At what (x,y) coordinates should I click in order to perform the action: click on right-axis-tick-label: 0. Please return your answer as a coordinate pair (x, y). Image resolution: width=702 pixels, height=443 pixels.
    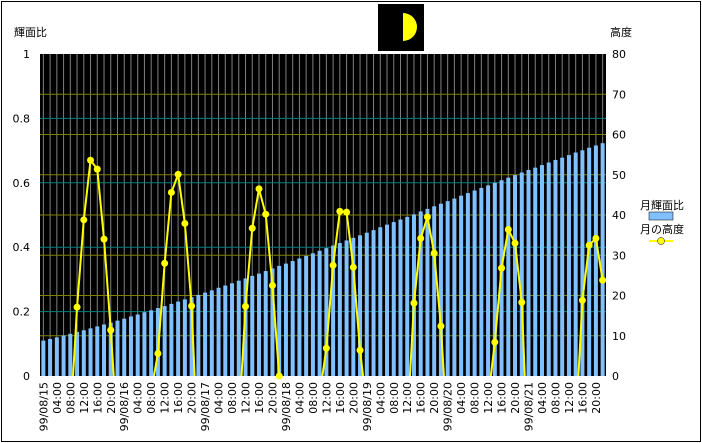
    Looking at the image, I should click on (615, 376).